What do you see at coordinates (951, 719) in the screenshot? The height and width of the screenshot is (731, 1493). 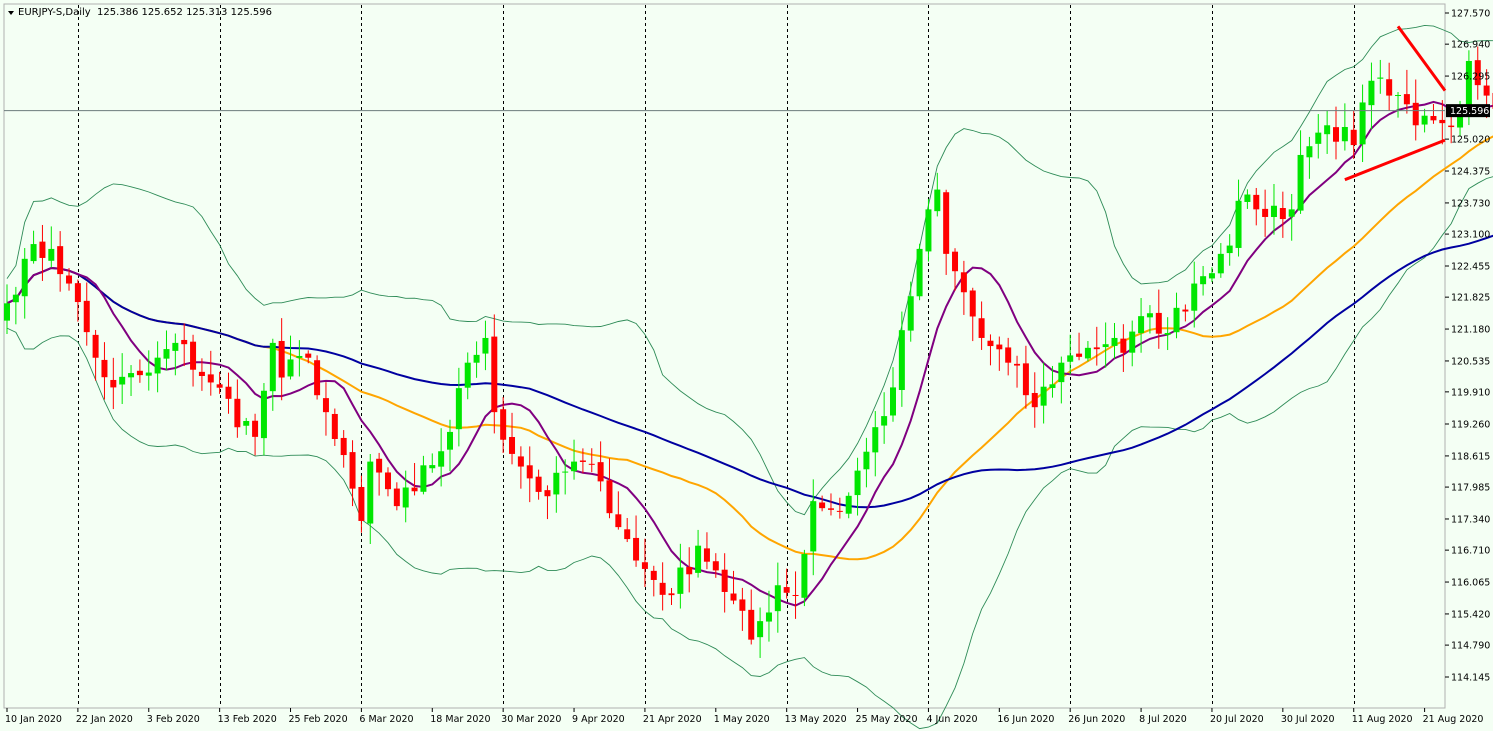 I see `date-tick-label: 4 Jun 2020` at bounding box center [951, 719].